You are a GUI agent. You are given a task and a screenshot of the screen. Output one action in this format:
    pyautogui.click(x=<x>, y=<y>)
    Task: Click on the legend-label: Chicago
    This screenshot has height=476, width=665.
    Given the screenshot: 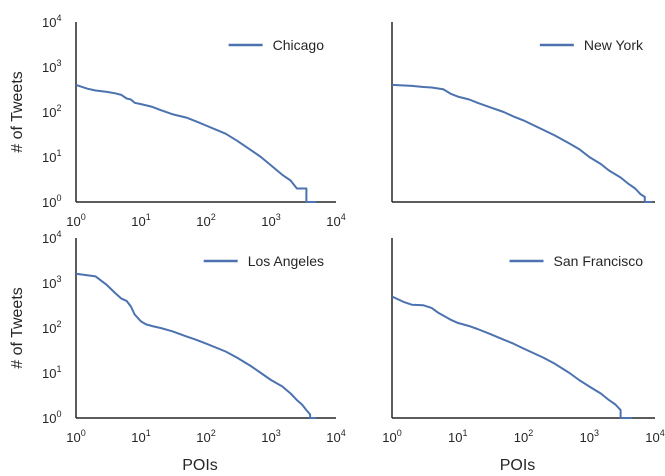 What is the action you would take?
    pyautogui.click(x=299, y=45)
    